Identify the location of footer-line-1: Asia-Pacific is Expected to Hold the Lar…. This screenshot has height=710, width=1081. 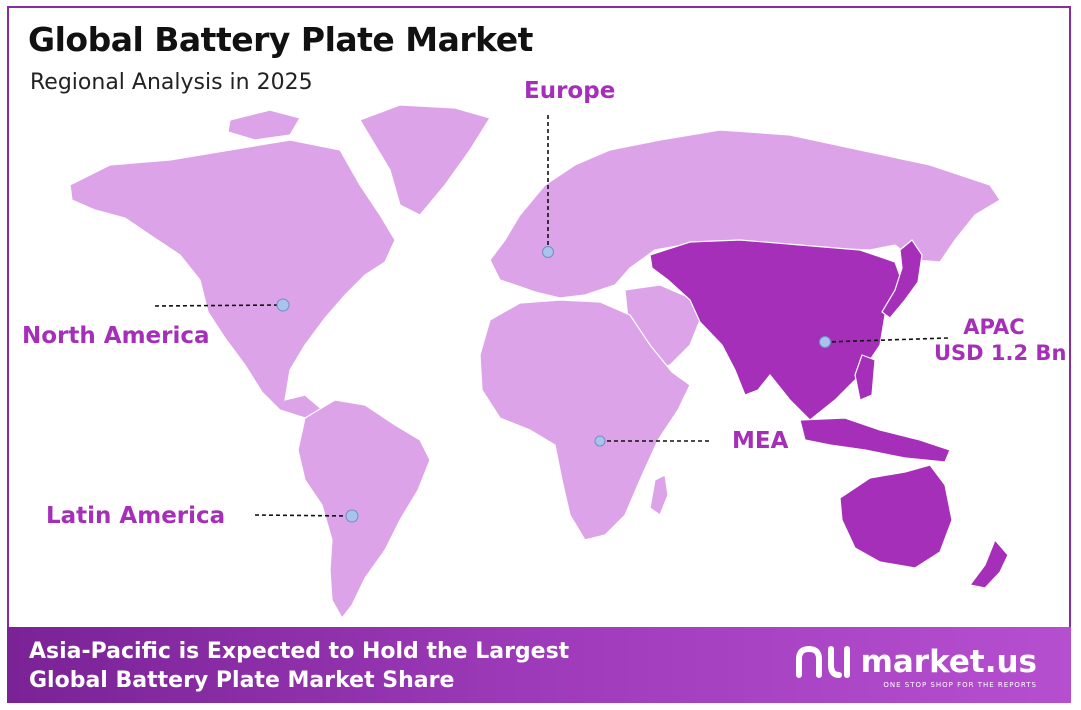
(299, 651).